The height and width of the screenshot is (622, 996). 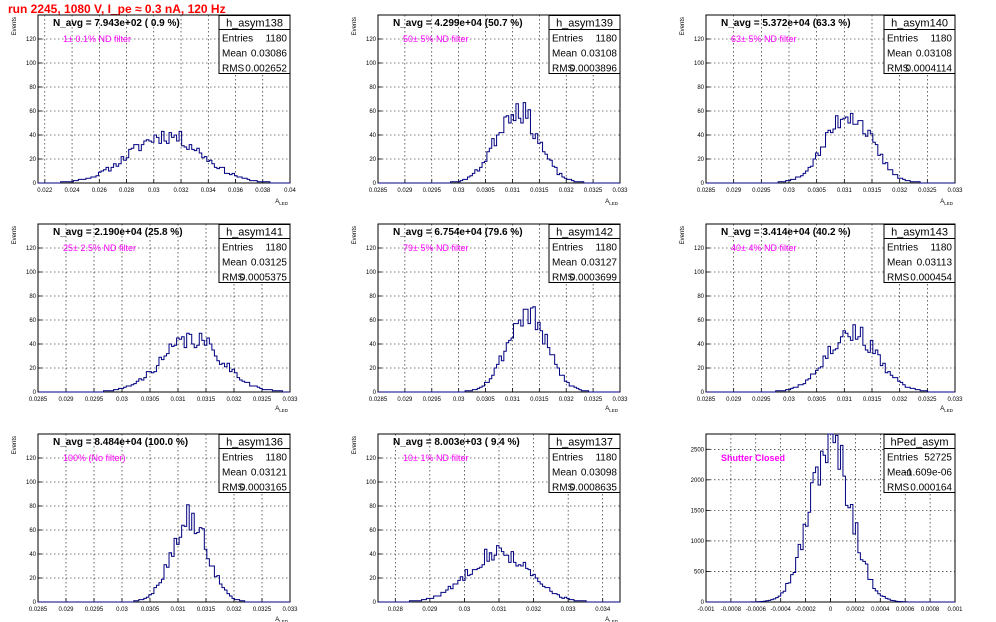 I want to click on filter-annotation: Shutter Closed, so click(x=753, y=458).